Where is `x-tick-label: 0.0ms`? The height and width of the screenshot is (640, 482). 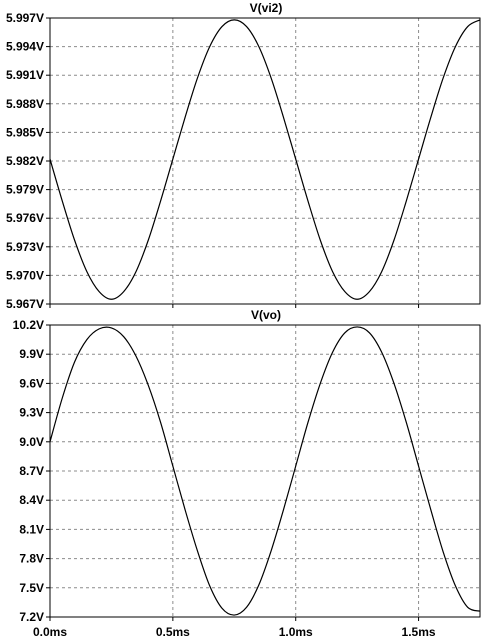 x-tick-label: 0.0ms is located at coordinates (50, 632).